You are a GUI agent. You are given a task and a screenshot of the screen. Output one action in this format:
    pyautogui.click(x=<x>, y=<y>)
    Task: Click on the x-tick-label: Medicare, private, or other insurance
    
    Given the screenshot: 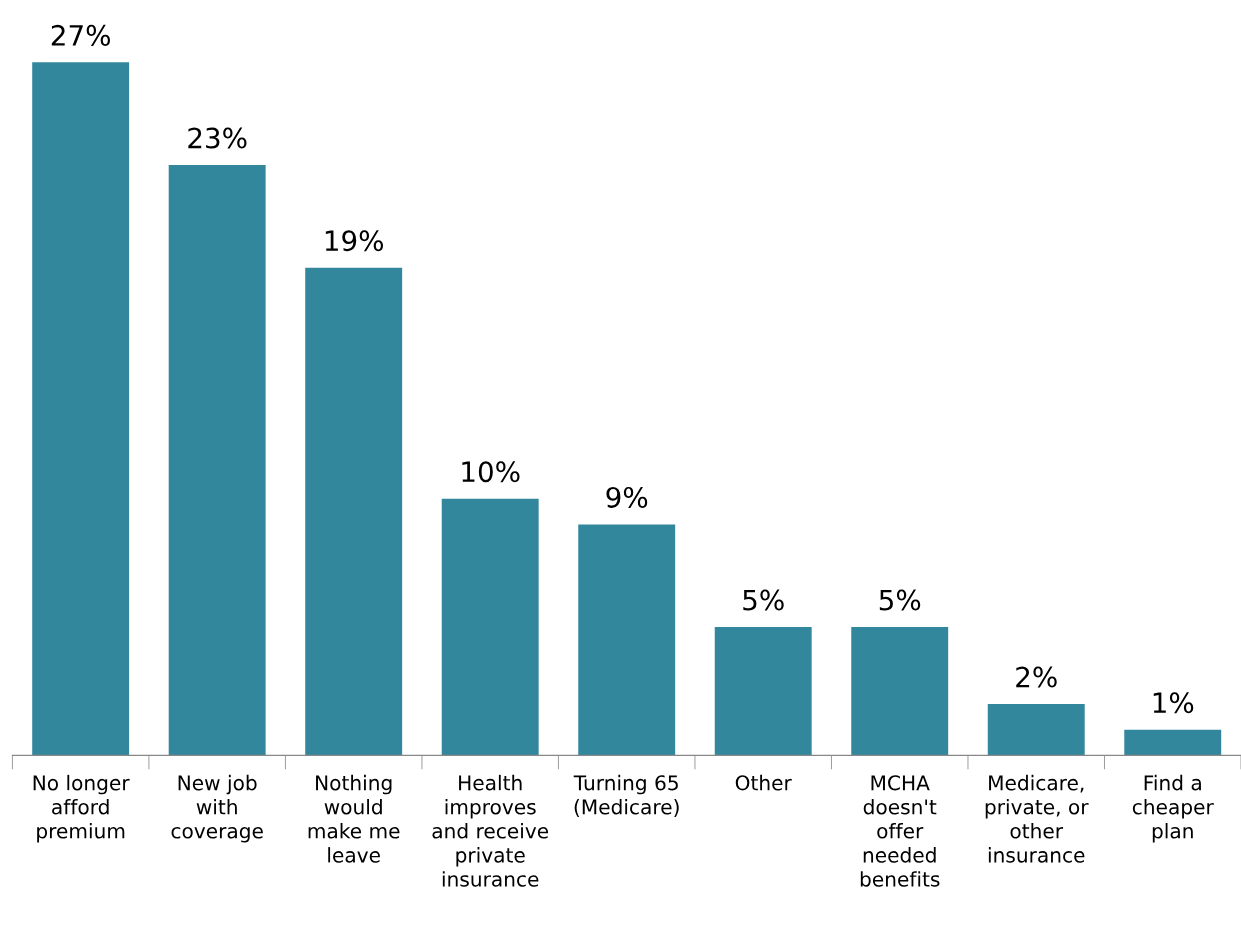 What is the action you would take?
    pyautogui.click(x=1037, y=818)
    